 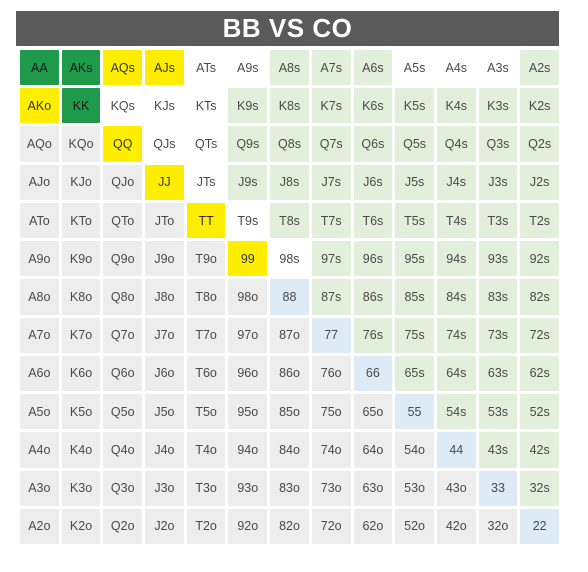 What do you see at coordinates (498, 144) in the screenshot?
I see `hand-cell-Q3s: Q3s` at bounding box center [498, 144].